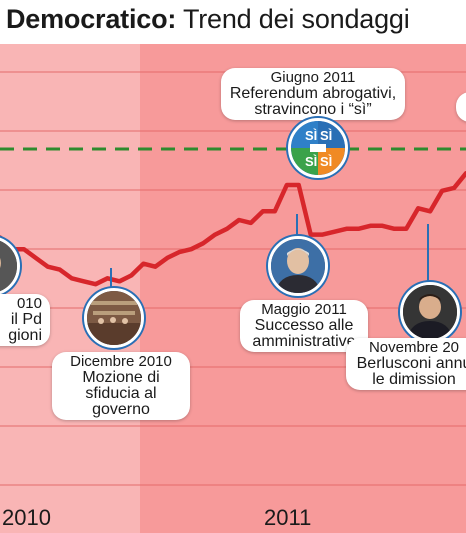 The width and height of the screenshot is (466, 533). What do you see at coordinates (298, 266) in the screenshot?
I see `politician-portrait-icon` at bounding box center [298, 266].